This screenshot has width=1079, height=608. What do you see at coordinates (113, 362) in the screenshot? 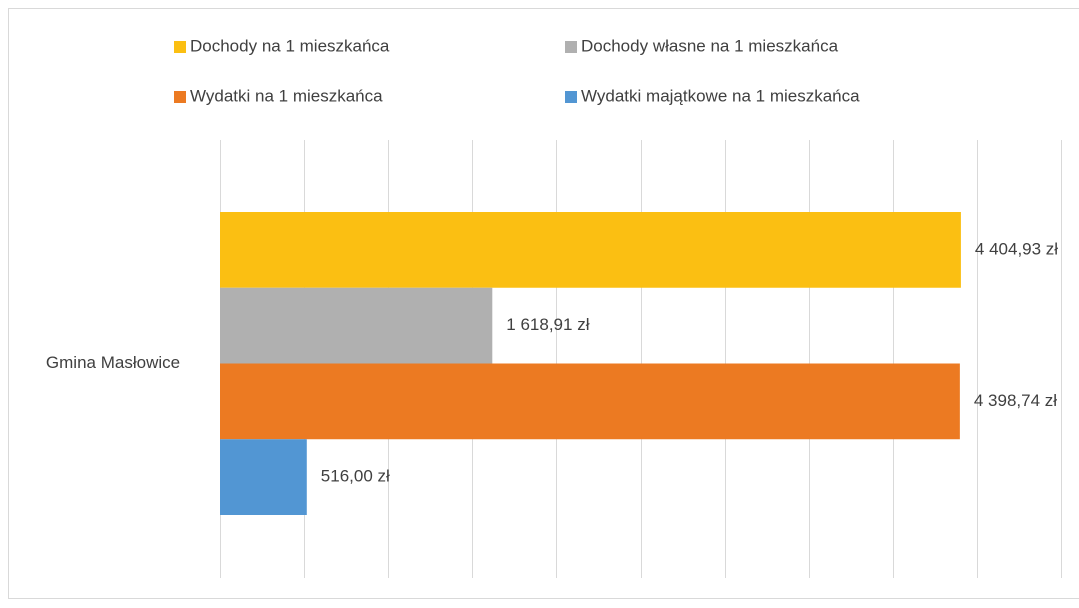
I see `y-tick-label: Gmina Masłowice` at bounding box center [113, 362].